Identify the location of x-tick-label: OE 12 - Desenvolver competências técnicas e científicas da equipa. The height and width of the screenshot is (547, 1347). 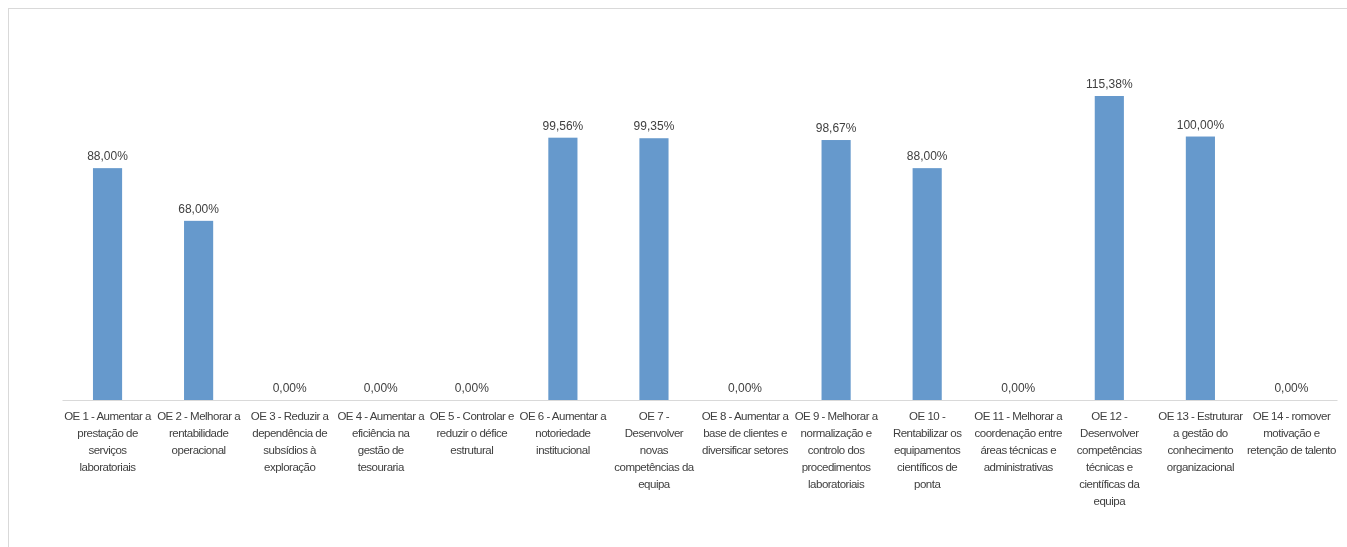
(1109, 458).